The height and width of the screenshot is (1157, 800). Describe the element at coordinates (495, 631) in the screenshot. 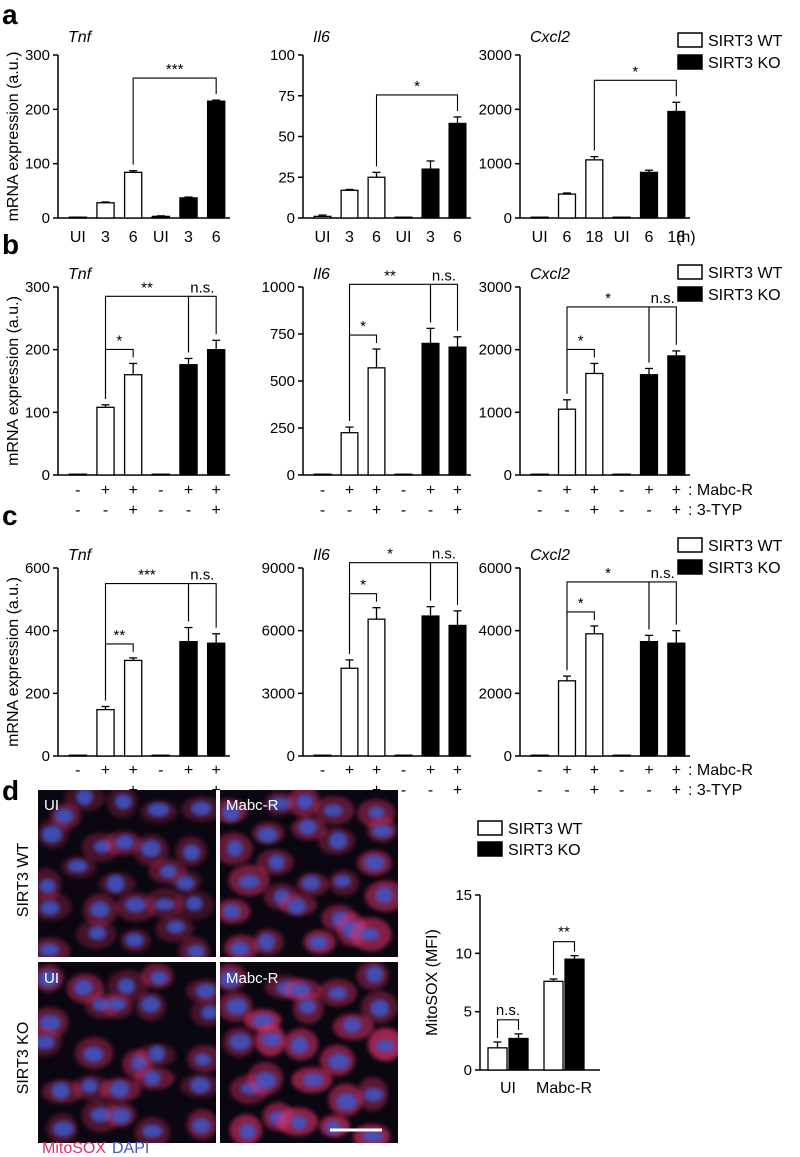

I see `y-tick-label: 4000` at that location.